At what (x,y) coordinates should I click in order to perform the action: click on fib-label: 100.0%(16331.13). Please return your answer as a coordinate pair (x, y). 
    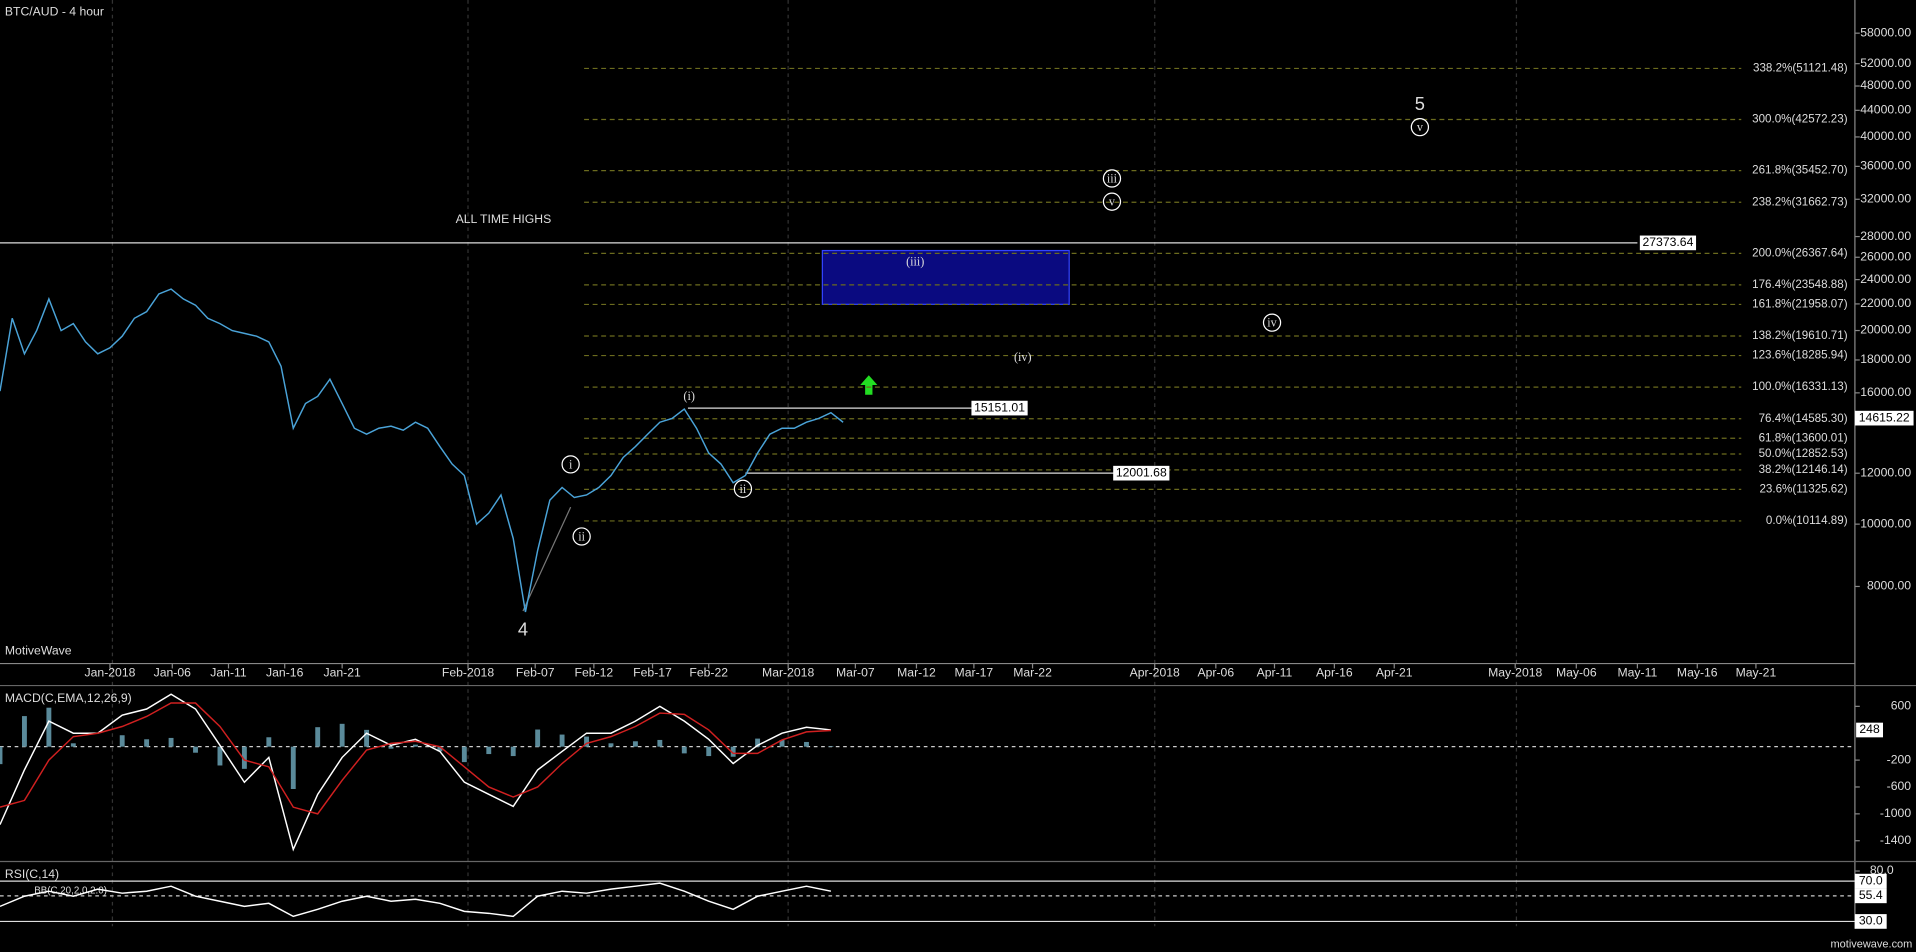
    Looking at the image, I should click on (1800, 386).